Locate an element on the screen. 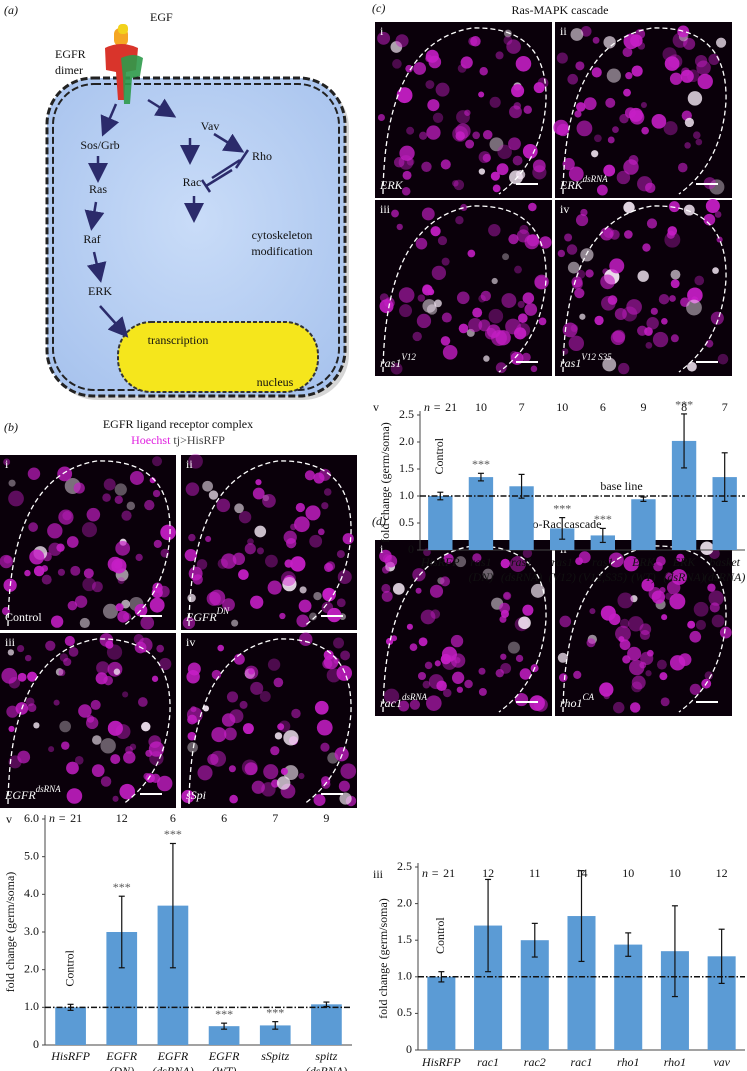  y-tick-label: 1.0 is located at coordinates (406, 495).